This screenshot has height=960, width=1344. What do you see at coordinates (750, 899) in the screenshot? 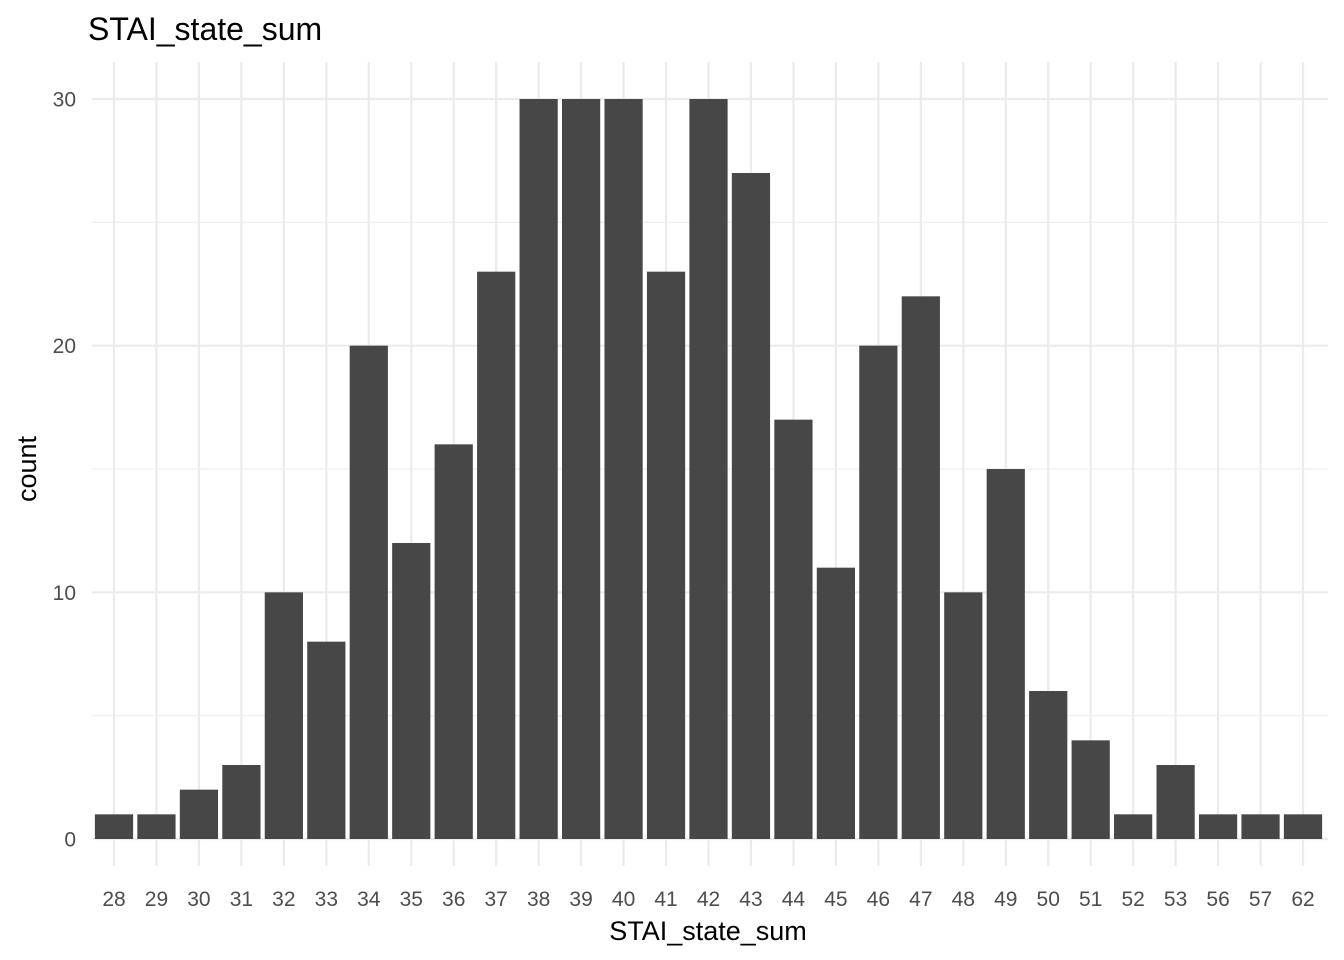
I see `x-tick-label: 43` at bounding box center [750, 899].